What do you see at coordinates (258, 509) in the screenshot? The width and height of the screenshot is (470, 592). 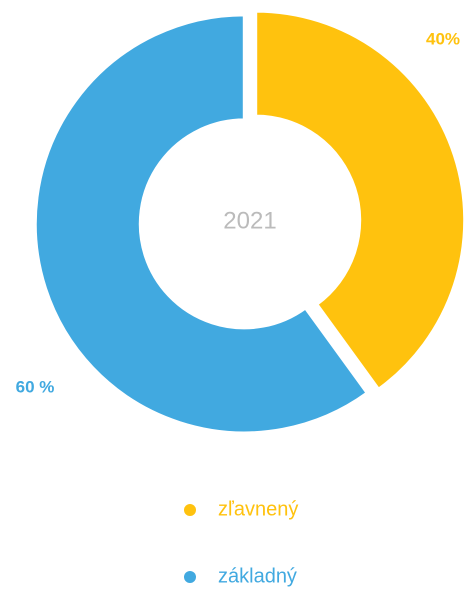 I see `legend-label: zľavnený` at bounding box center [258, 509].